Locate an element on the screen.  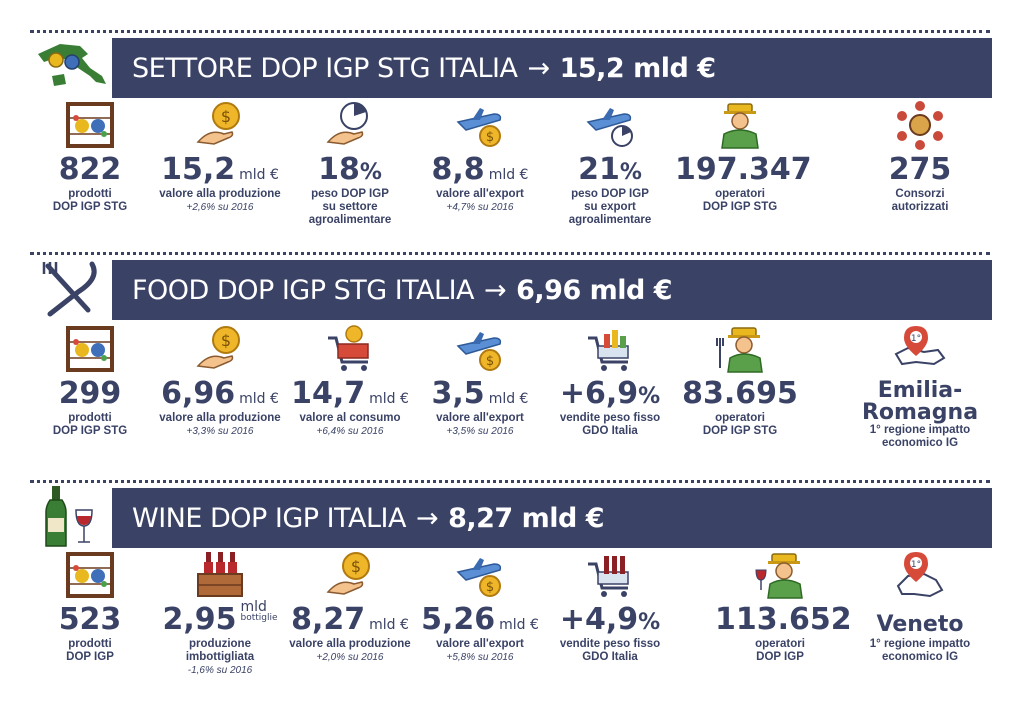
stat-label: produzione imbottigliata -1,6% su 2016 is located at coordinates (220, 657).